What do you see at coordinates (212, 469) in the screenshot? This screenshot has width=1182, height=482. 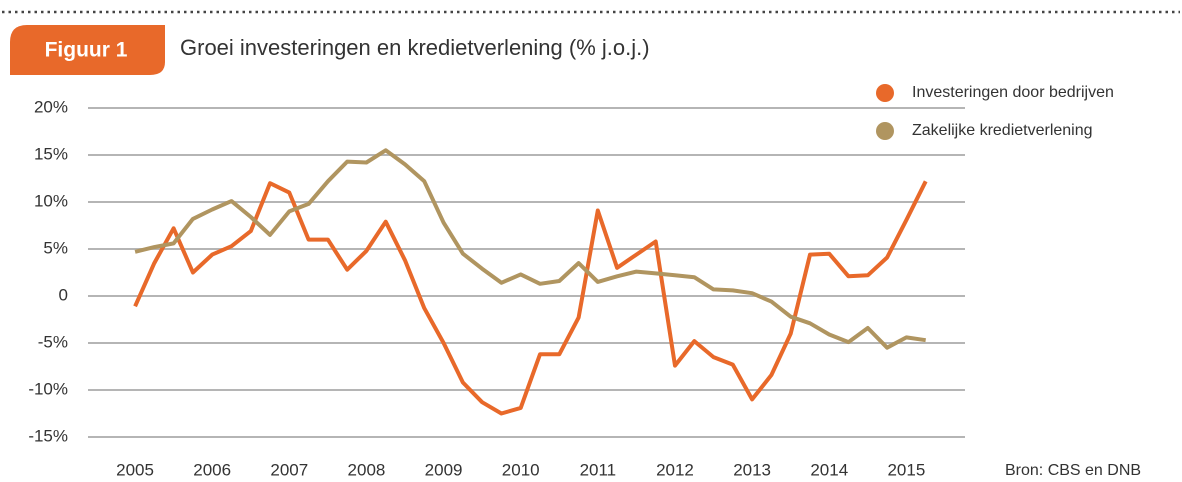 I see `x-tick-label: 2006` at bounding box center [212, 469].